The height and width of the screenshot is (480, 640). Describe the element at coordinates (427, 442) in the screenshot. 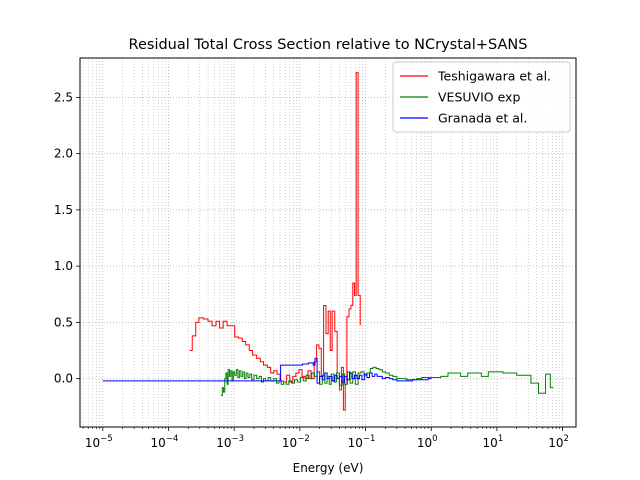

I see `x-tick-label: 10⁰` at that location.